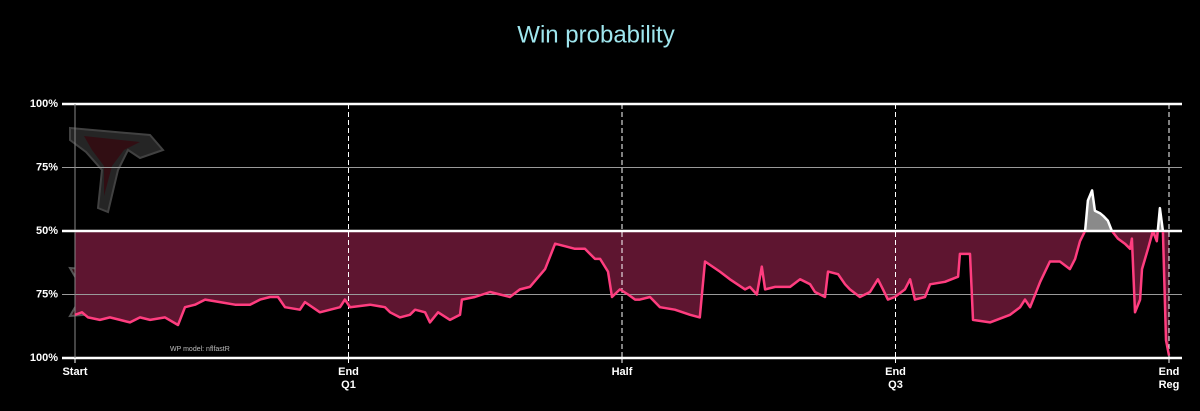 The width and height of the screenshot is (1200, 411). Describe the element at coordinates (74, 372) in the screenshot. I see `x-tick-label: Start` at that location.